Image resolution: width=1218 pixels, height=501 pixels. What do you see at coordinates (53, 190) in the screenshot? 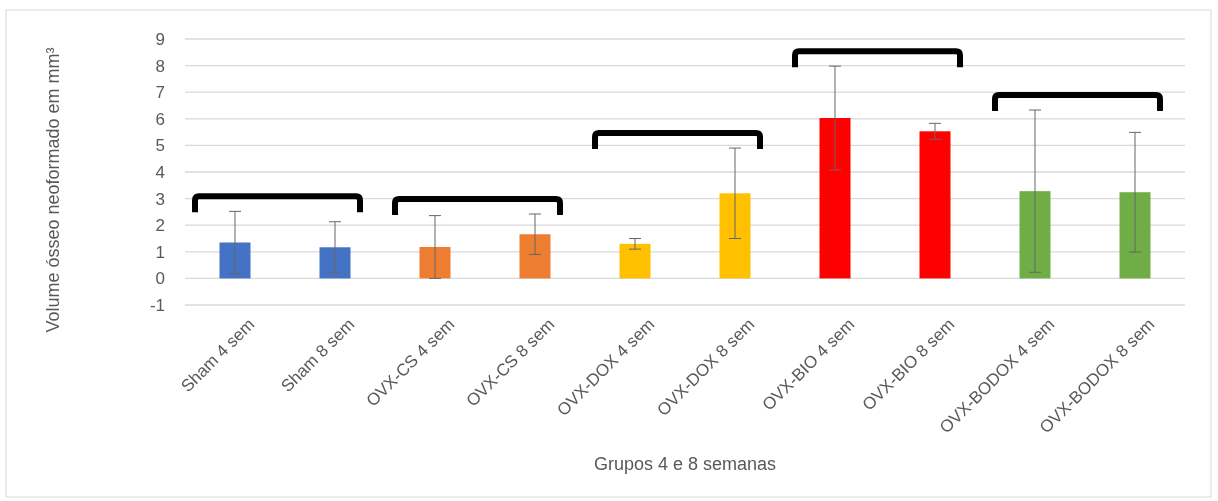
I see `y-axis-title: Volume ósseo neoformado em mm³` at bounding box center [53, 190].